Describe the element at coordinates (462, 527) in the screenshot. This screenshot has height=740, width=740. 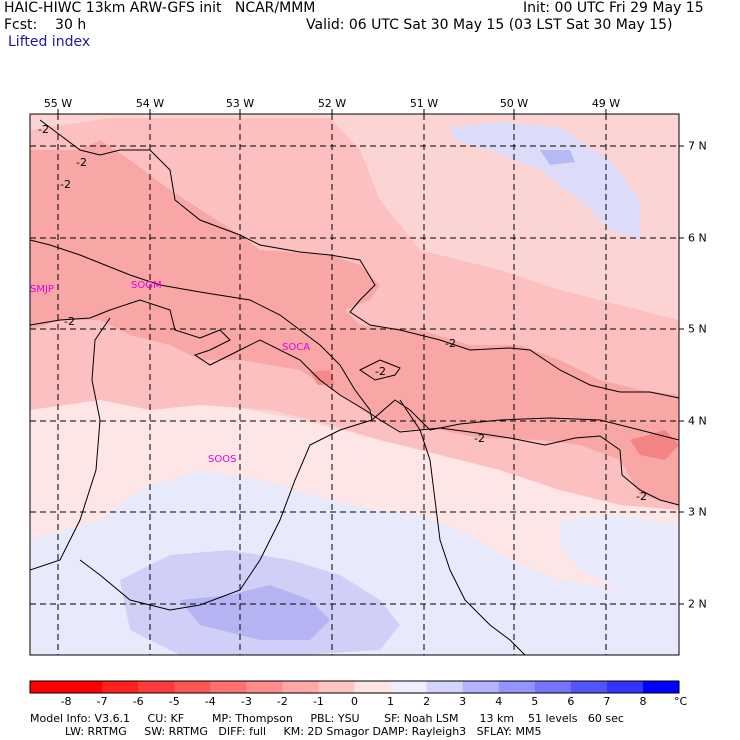
I see `border-french-guiana` at that location.